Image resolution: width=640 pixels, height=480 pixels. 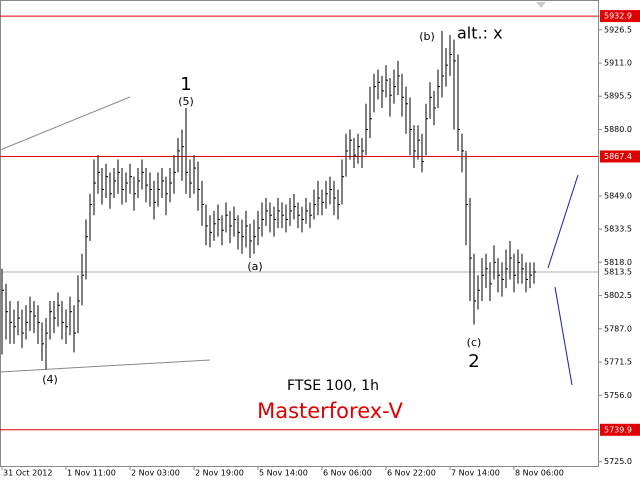 I want to click on y-tick-label: 5926.5, so click(x=618, y=29).